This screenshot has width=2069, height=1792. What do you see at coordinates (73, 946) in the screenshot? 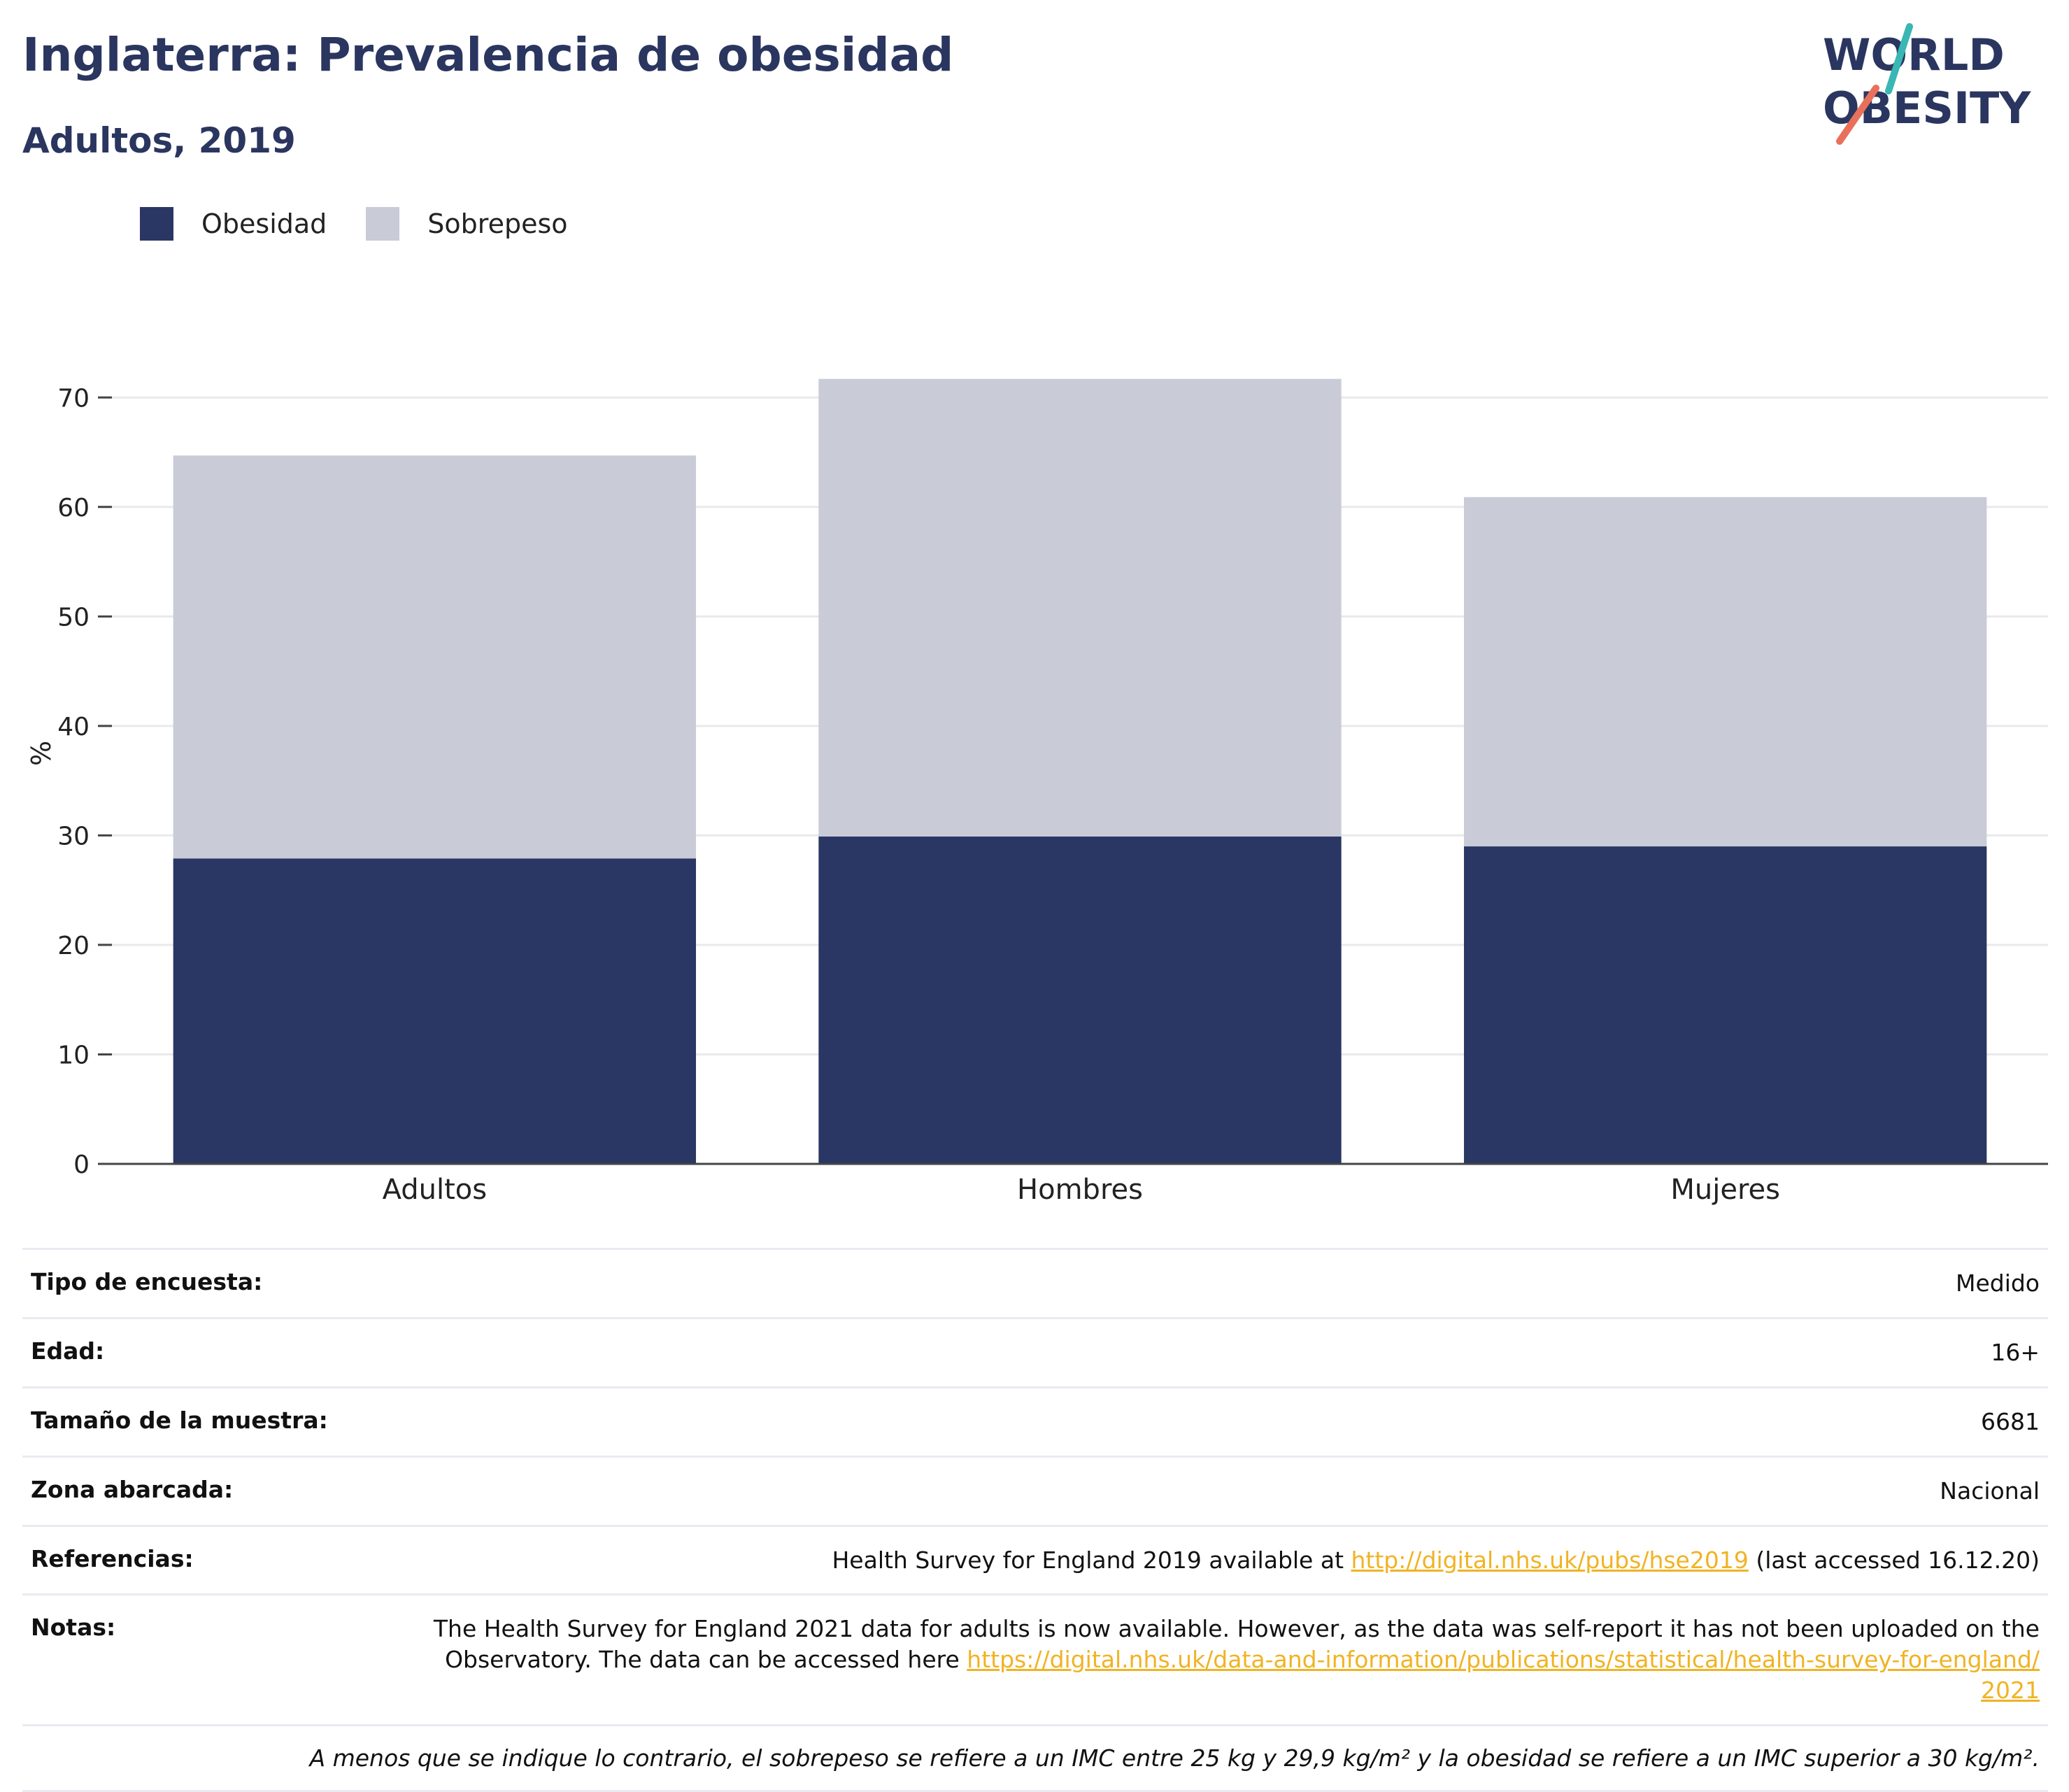
I see `y-tick-label: 20` at bounding box center [73, 946].